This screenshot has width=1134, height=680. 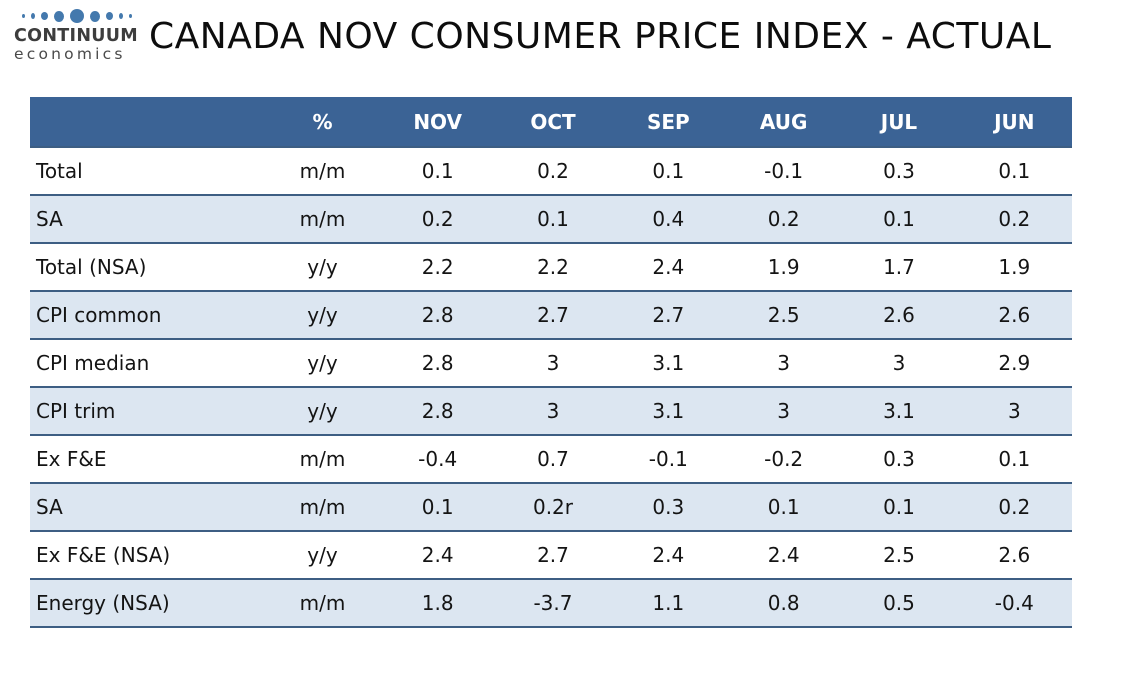 What do you see at coordinates (76, 411) in the screenshot?
I see `row-label: CPI trim` at bounding box center [76, 411].